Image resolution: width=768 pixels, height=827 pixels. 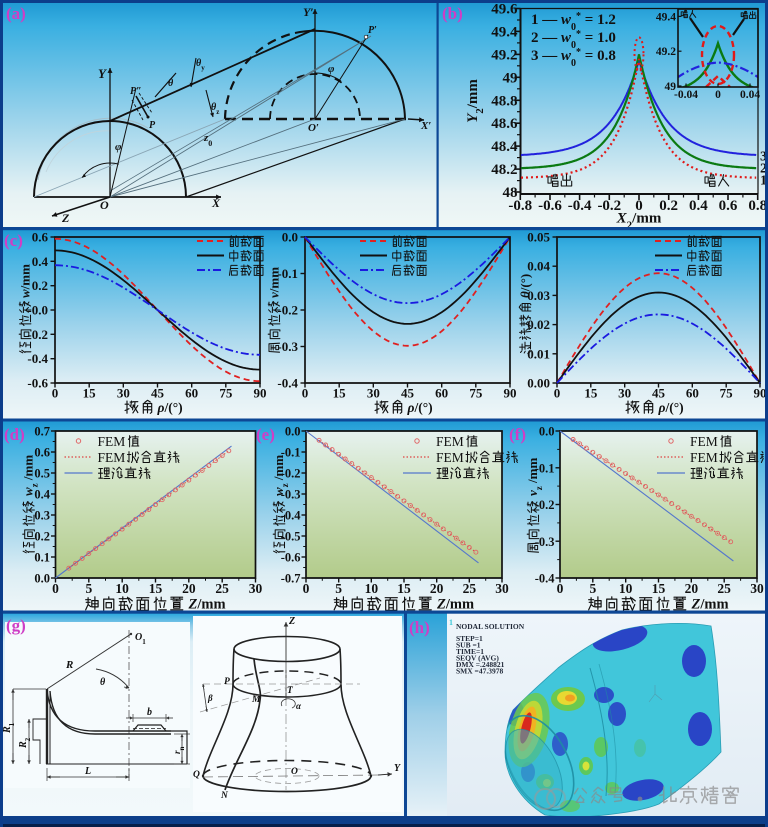 What do you see at coordinates (452, 13) in the screenshot?
I see `svg-text: (b)` at bounding box center [452, 13].